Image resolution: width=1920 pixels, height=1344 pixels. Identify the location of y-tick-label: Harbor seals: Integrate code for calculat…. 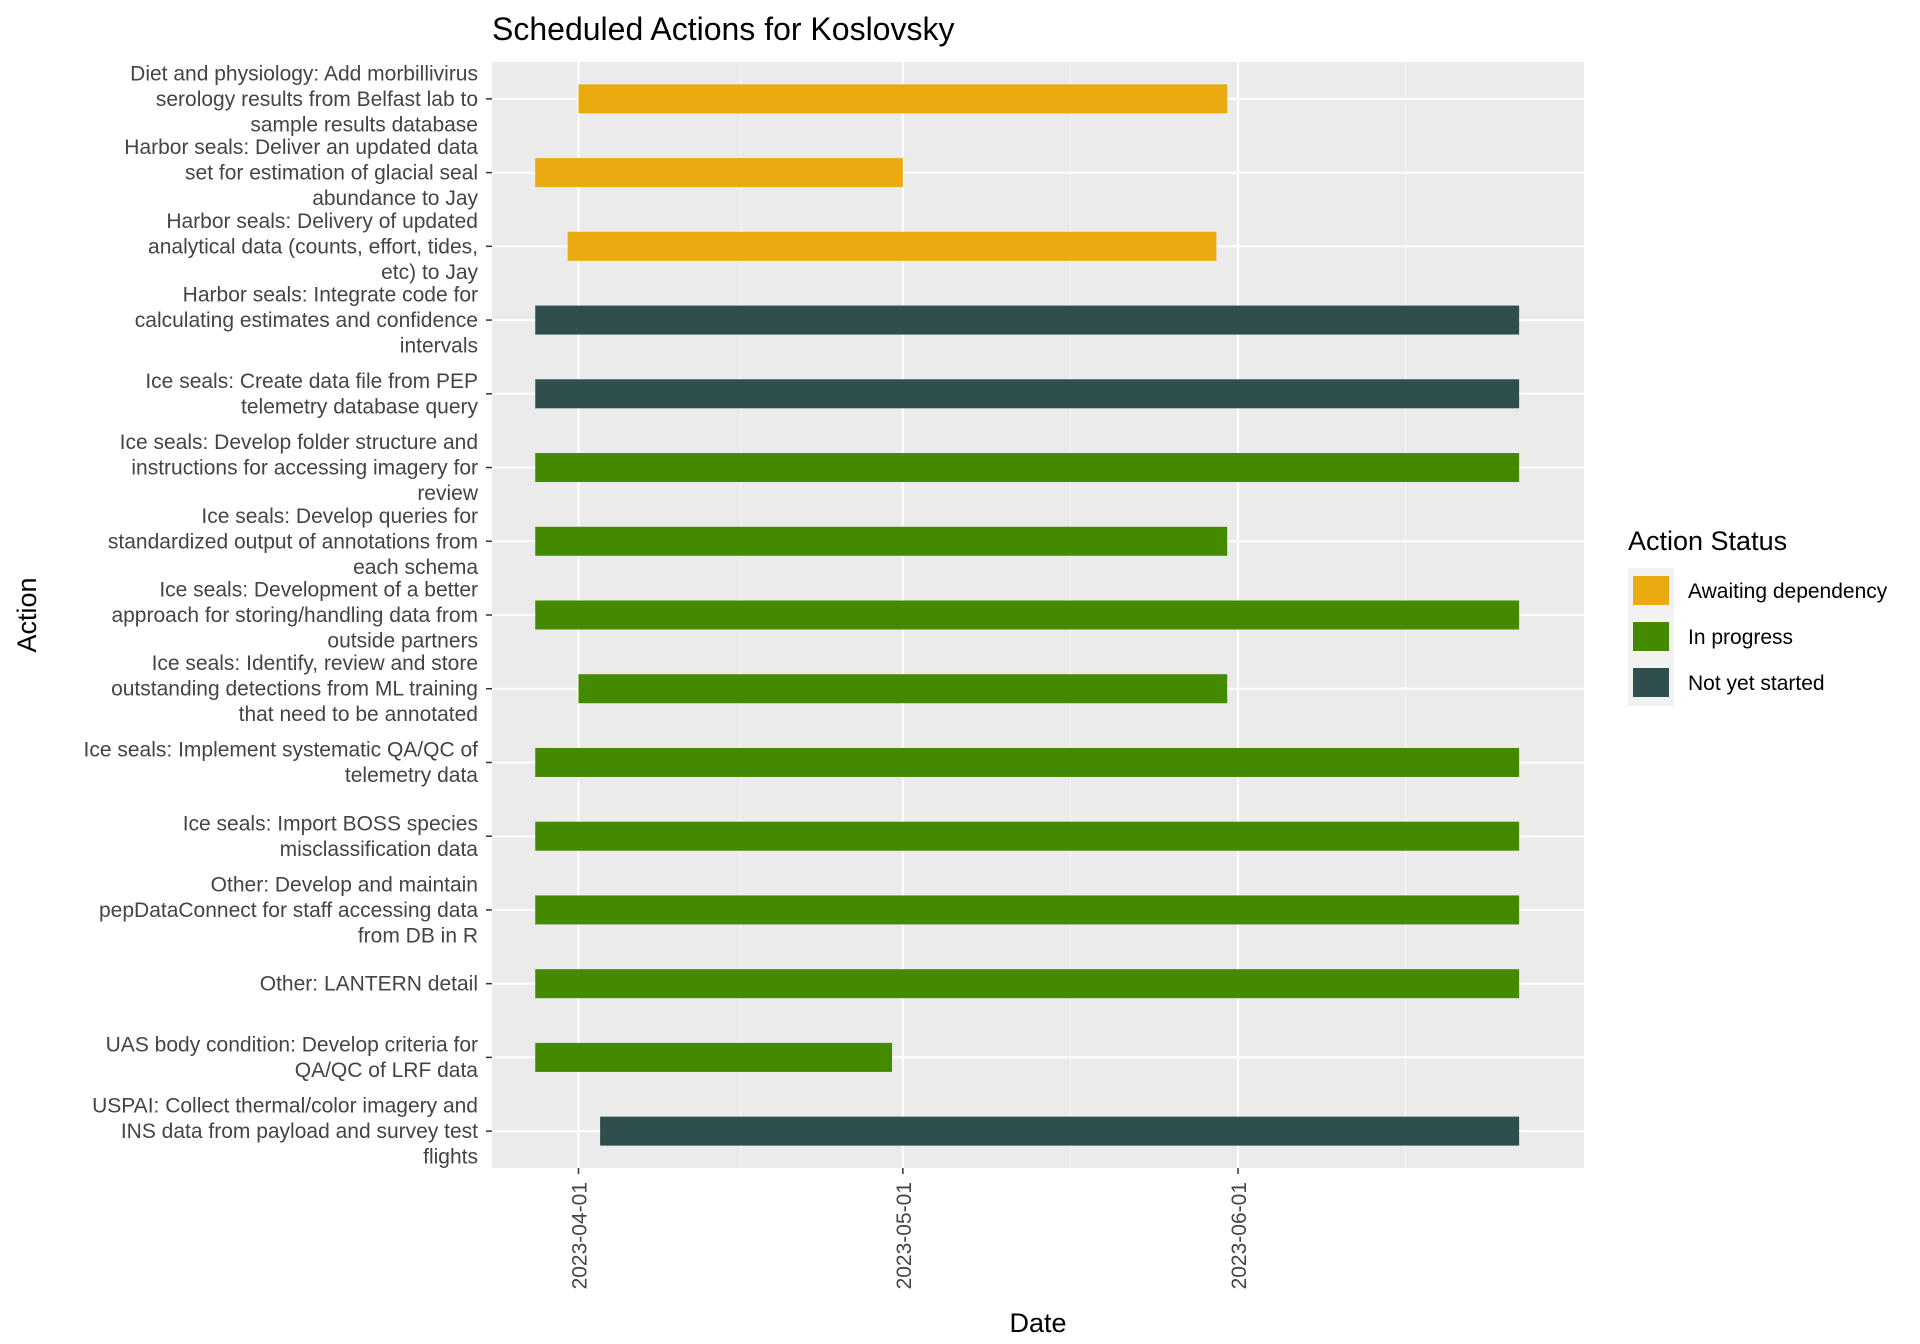
(306, 321).